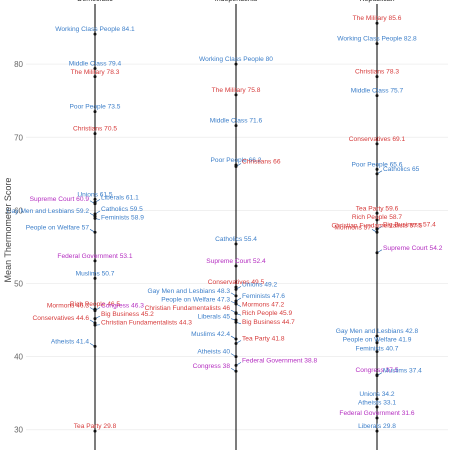 The width and height of the screenshot is (450, 450). I want to click on point-label: Liberals 61.1, so click(120, 197).